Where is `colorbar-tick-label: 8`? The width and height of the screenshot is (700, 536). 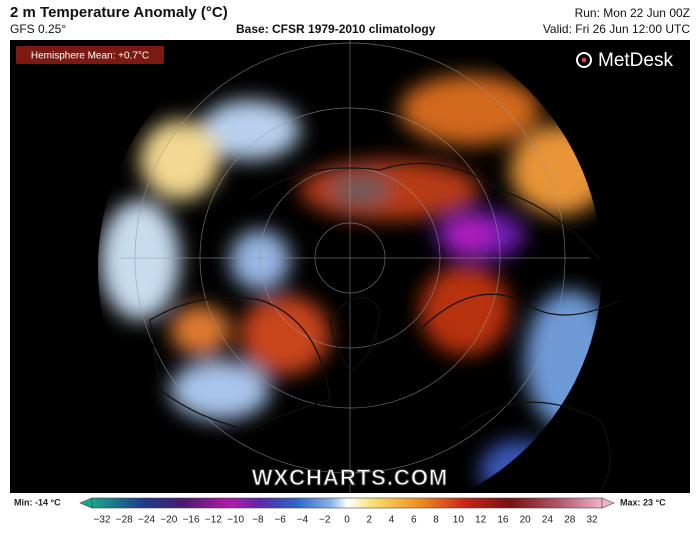
colorbar-tick-label: 8 is located at coordinates (436, 520).